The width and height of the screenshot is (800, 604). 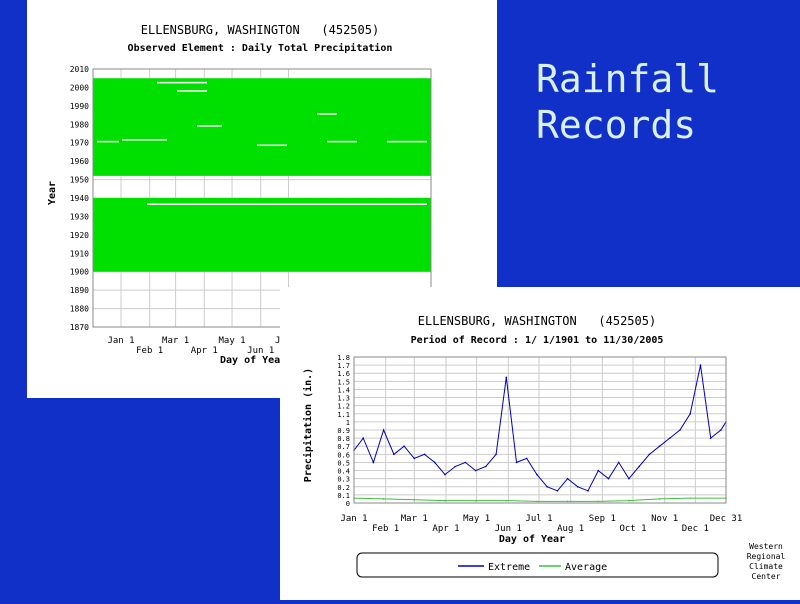 What do you see at coordinates (343, 415) in the screenshot?
I see `chart2-y-tick-label: 1.1` at bounding box center [343, 415].